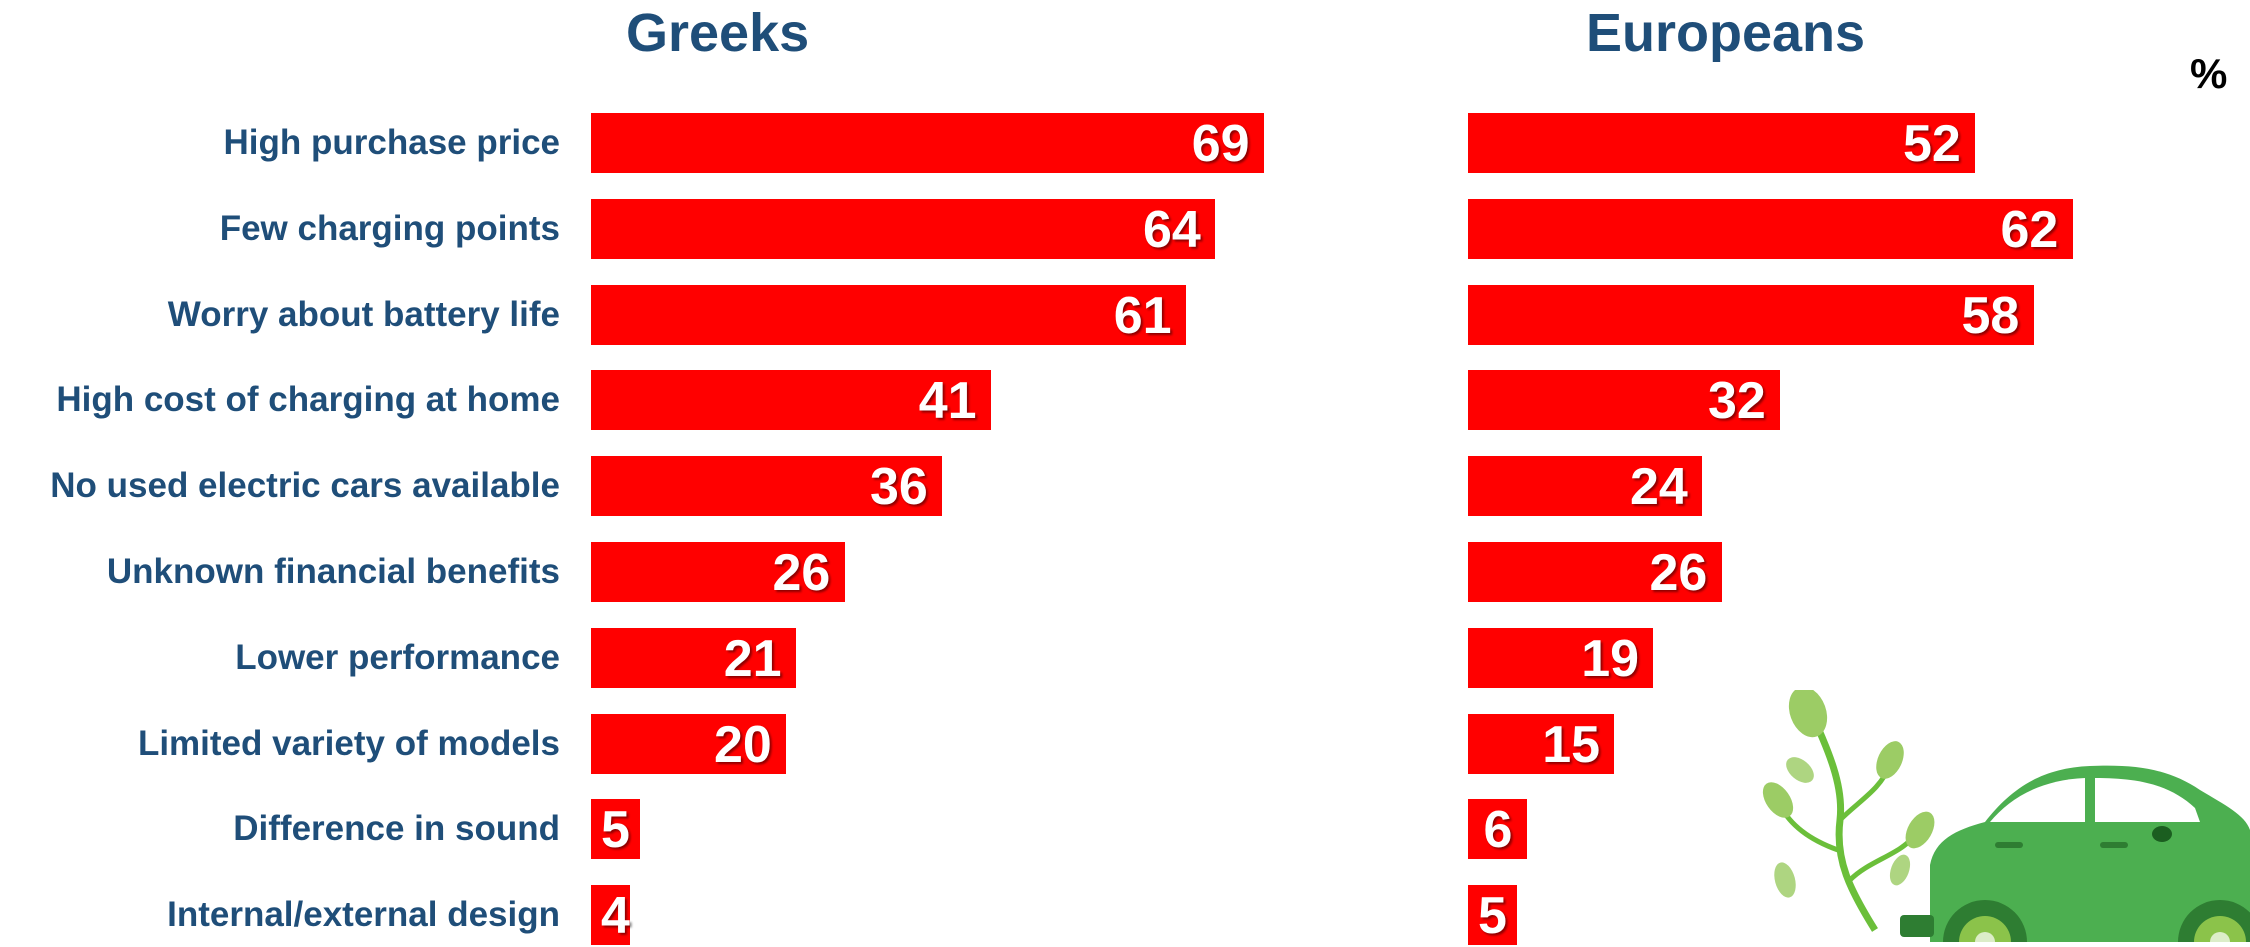 This screenshot has height=947, width=2250. I want to click on greeks-bar: 20, so click(688, 744).